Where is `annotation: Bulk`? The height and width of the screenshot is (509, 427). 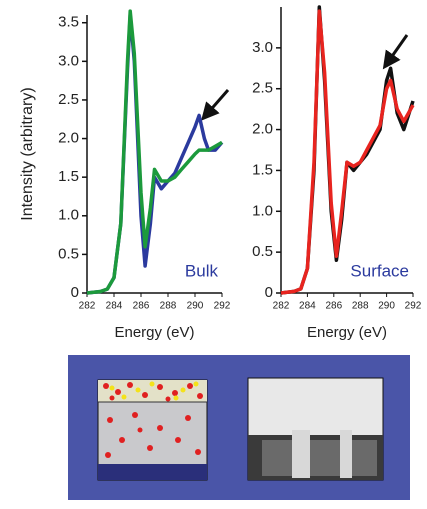 annotation: Bulk is located at coordinates (202, 270).